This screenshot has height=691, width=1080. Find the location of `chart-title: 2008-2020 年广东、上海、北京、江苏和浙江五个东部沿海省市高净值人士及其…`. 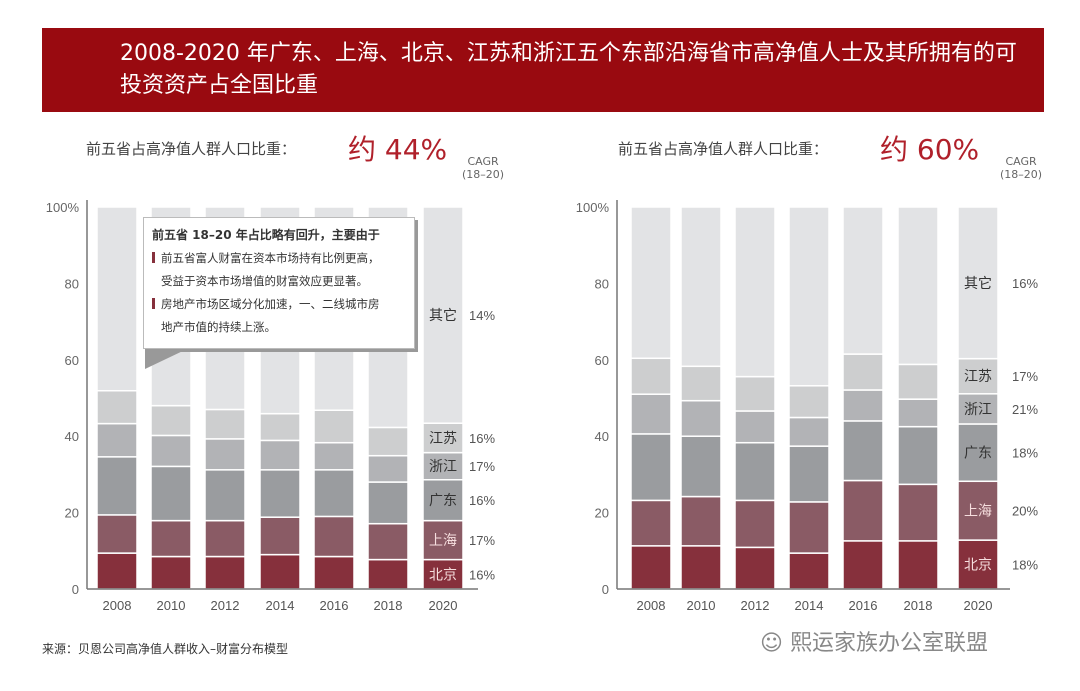

chart-title: 2008-2020 年广东、上海、北京、江苏和浙江五个东部沿海省市高净值人士及其… is located at coordinates (568, 69).